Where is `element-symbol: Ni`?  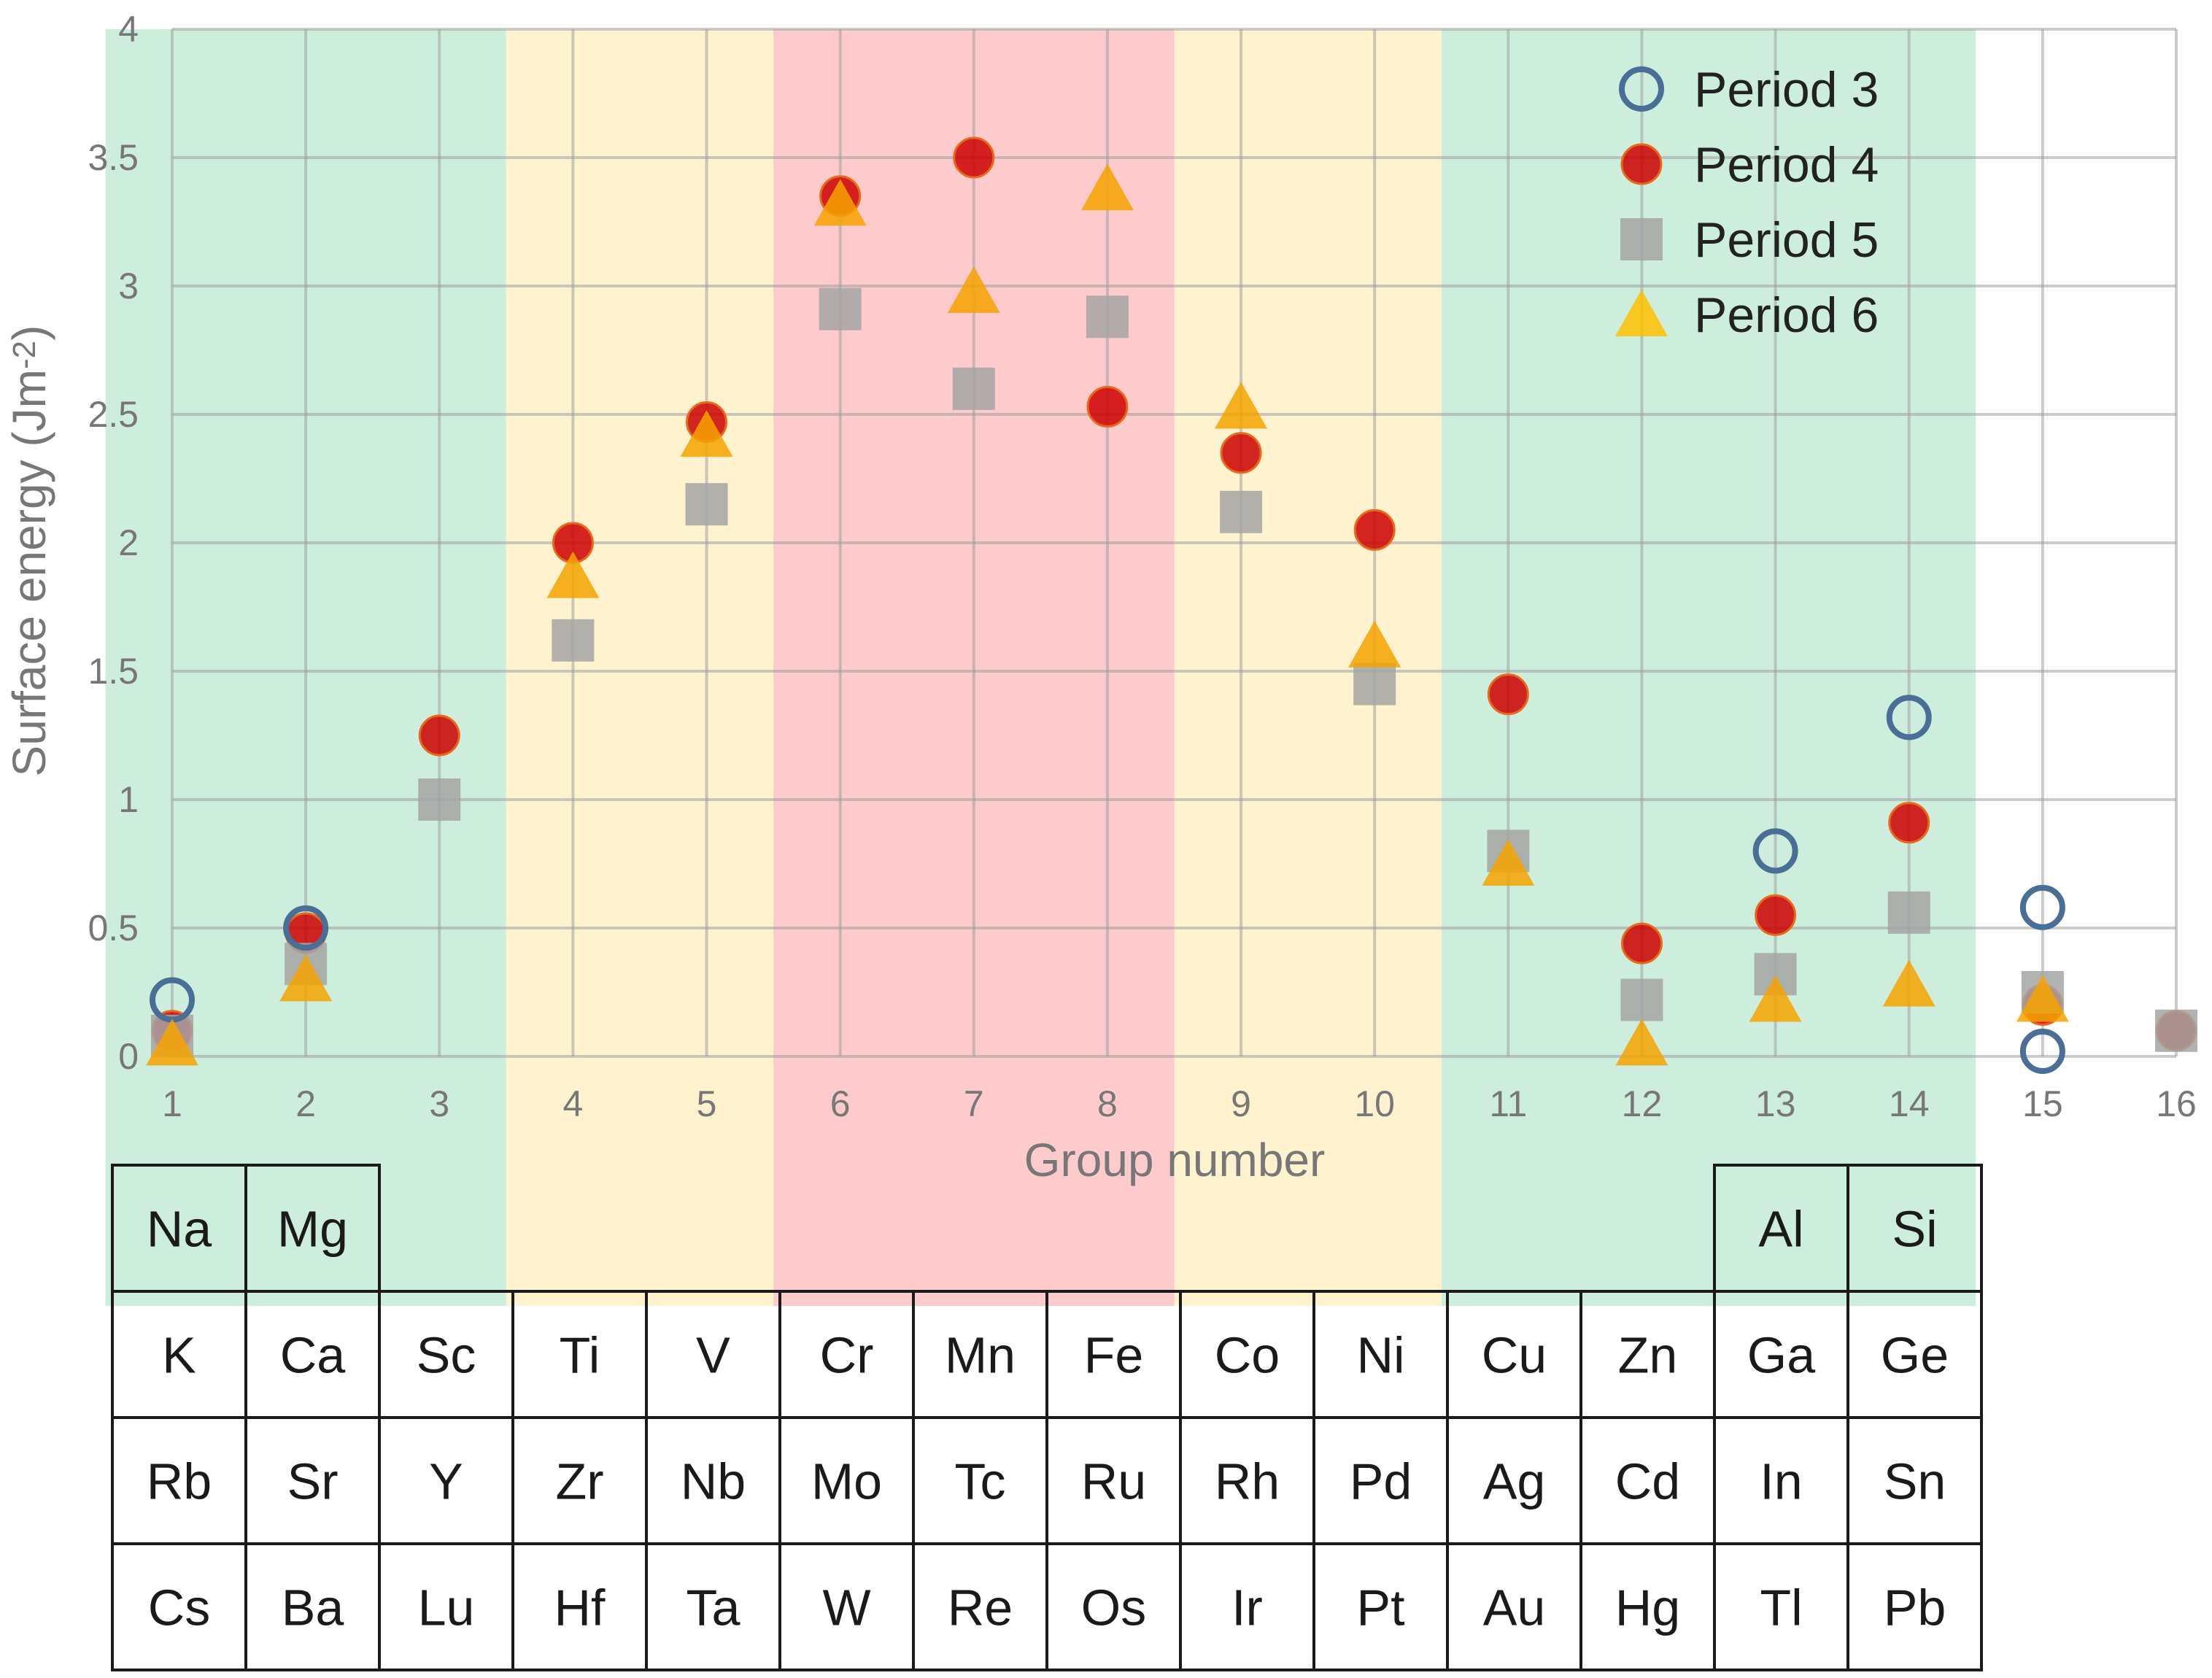 element-symbol: Ni is located at coordinates (1380, 1355).